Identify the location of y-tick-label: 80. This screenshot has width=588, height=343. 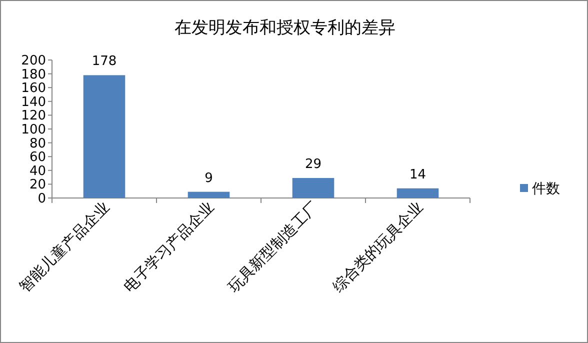
(37, 144).